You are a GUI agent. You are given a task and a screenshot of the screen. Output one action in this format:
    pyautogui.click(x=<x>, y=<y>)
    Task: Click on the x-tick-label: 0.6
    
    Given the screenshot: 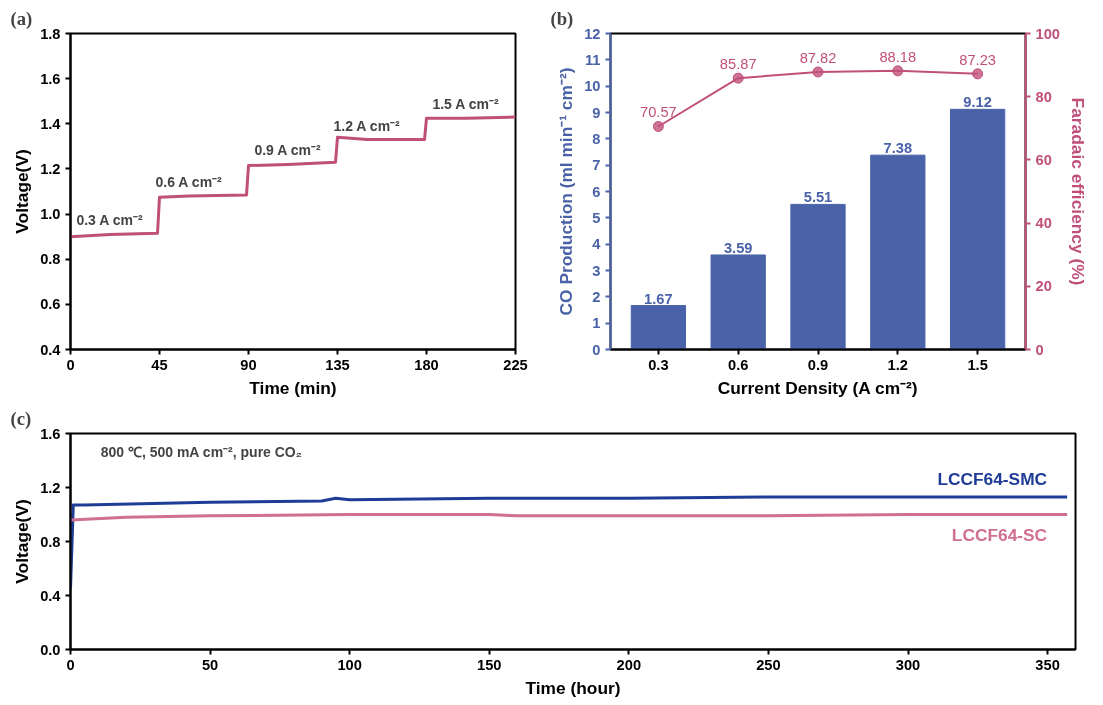 What is the action you would take?
    pyautogui.click(x=738, y=364)
    